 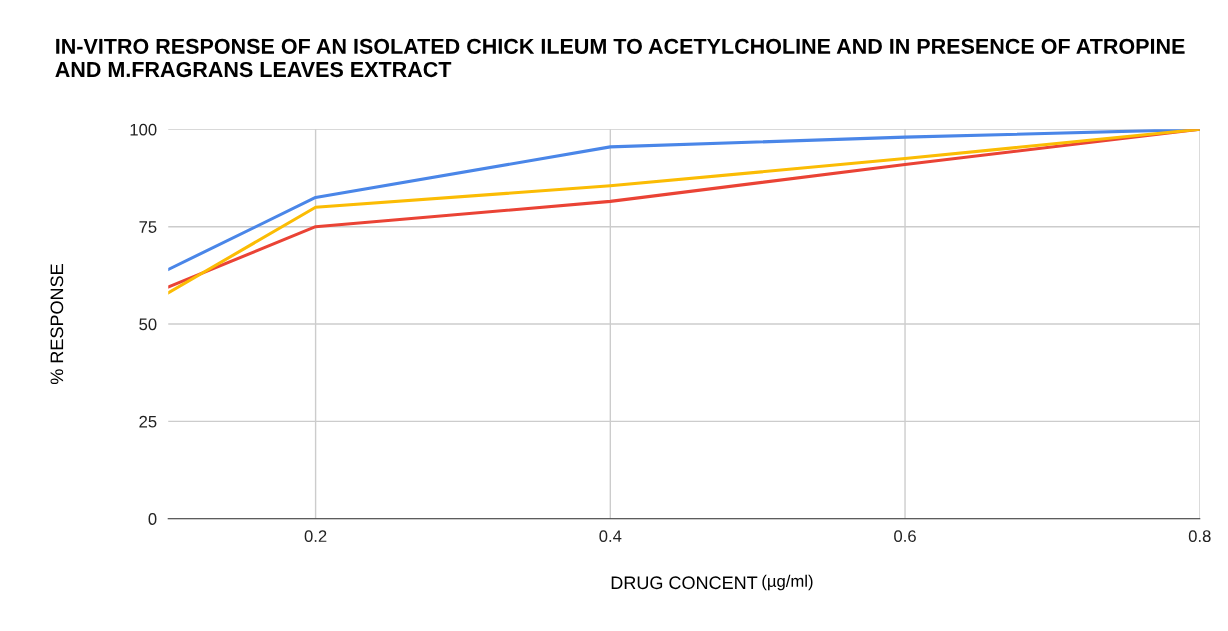 I want to click on x-tick-label: 0.2, so click(x=315, y=536).